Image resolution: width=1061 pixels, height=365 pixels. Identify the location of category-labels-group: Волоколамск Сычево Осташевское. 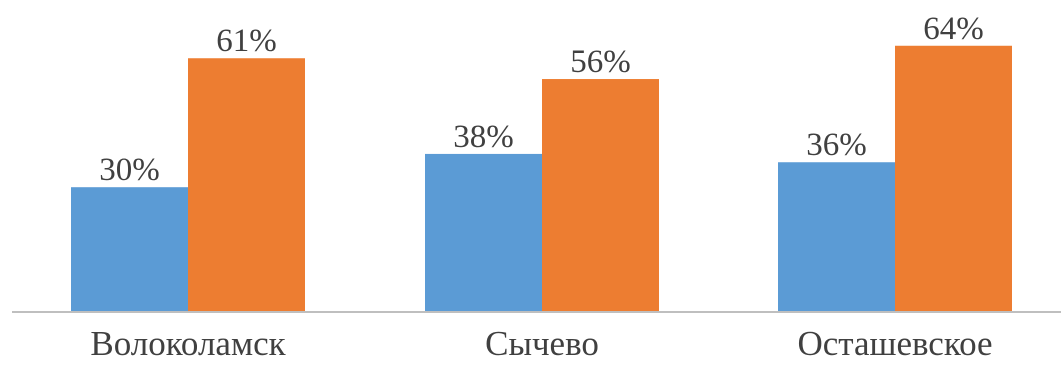
(541, 343).